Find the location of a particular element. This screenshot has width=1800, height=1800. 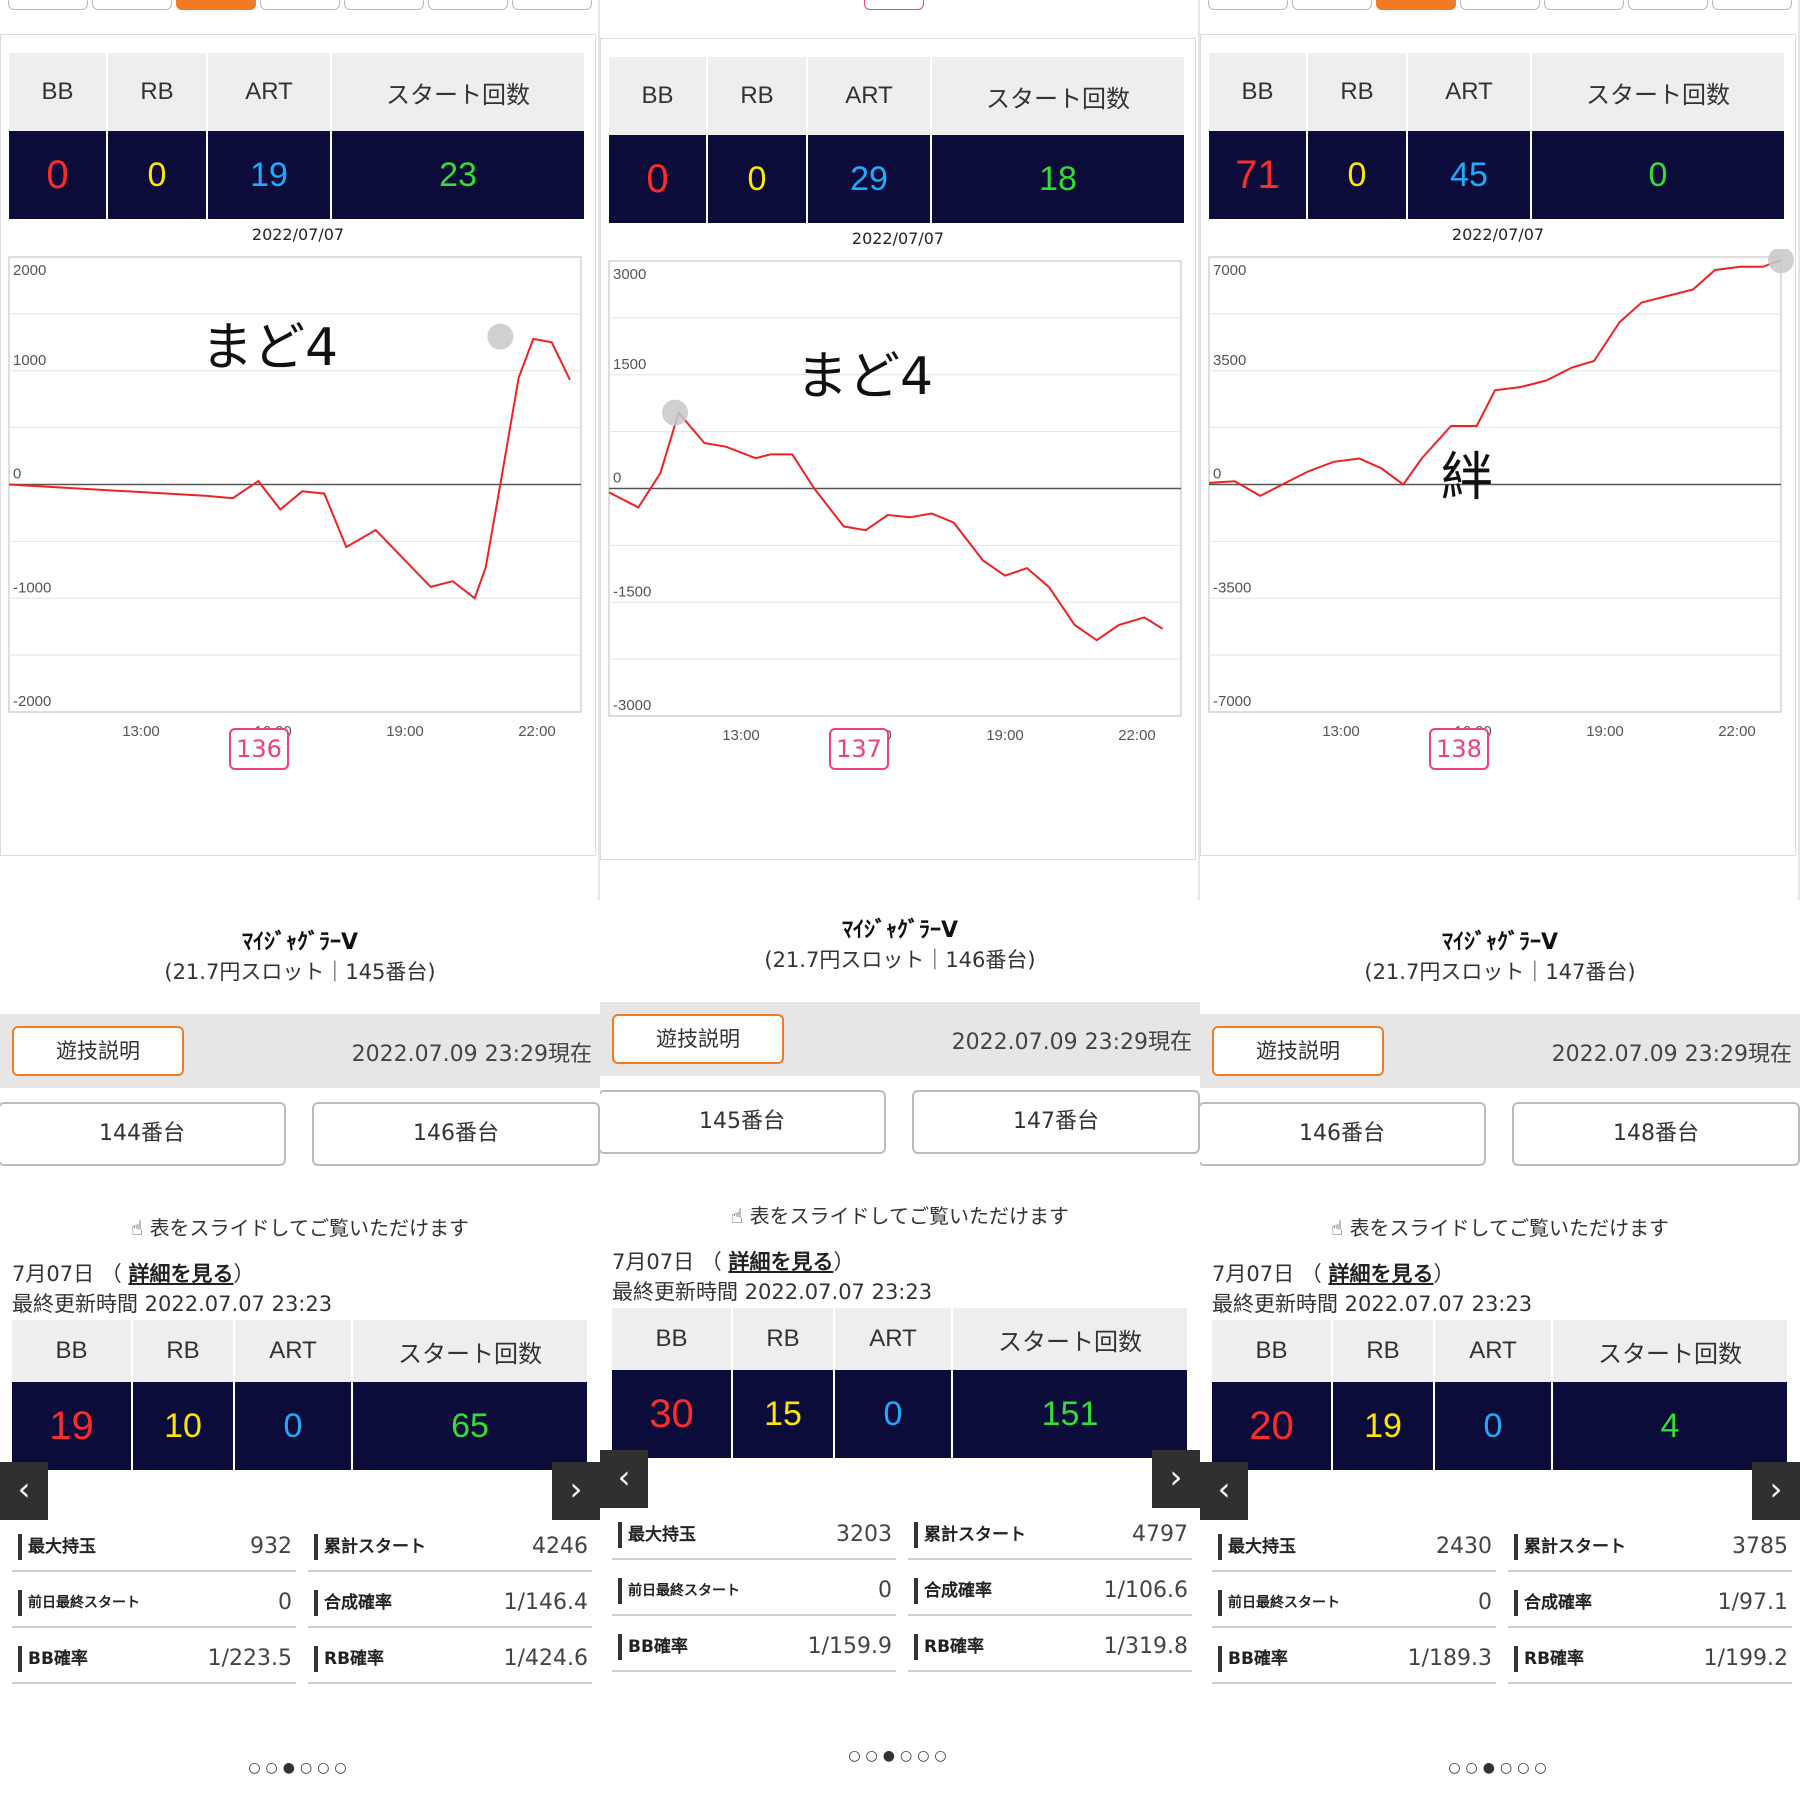

summary-bb-value: 71 is located at coordinates (1258, 175).